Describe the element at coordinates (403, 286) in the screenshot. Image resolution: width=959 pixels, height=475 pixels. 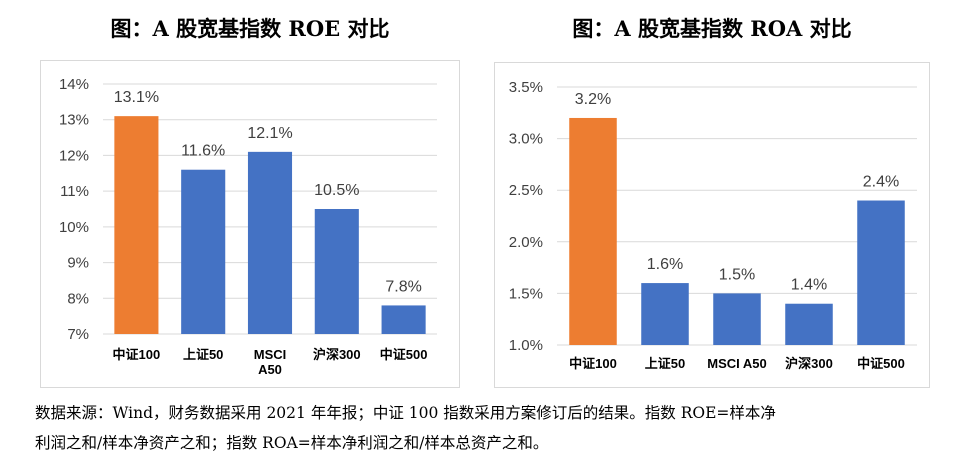
I see `data-label: 7.8%` at that location.